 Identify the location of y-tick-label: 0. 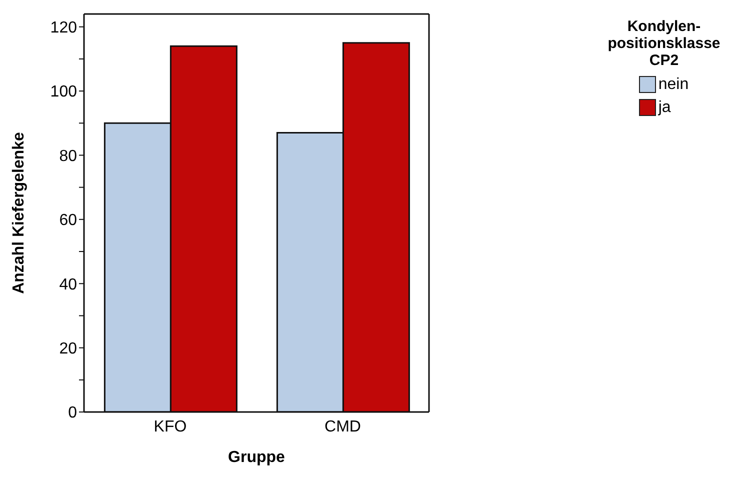
(73, 413).